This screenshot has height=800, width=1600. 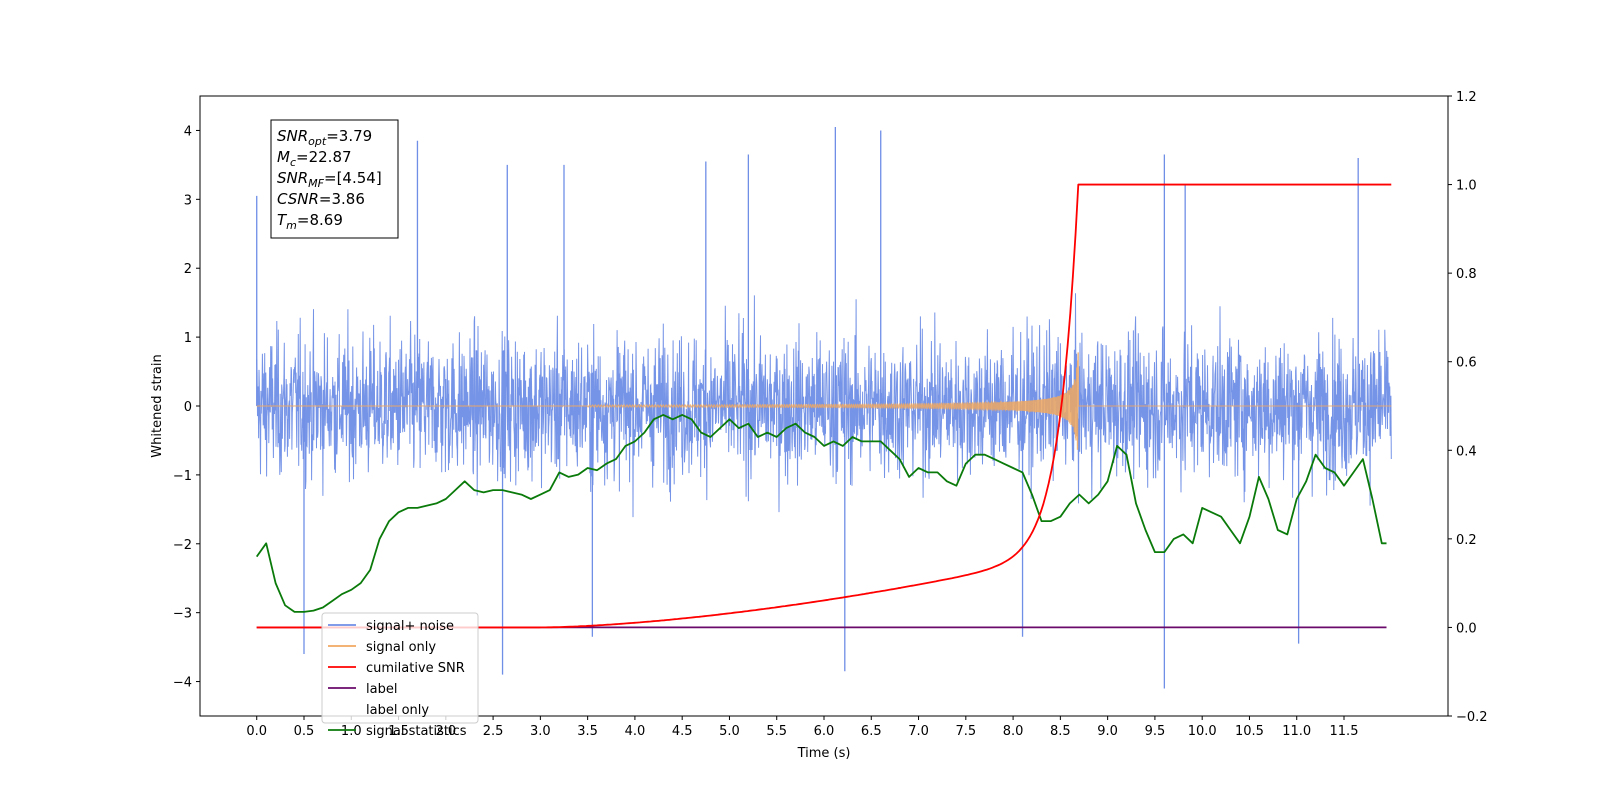 I want to click on legend-frame, so click(x=400, y=668).